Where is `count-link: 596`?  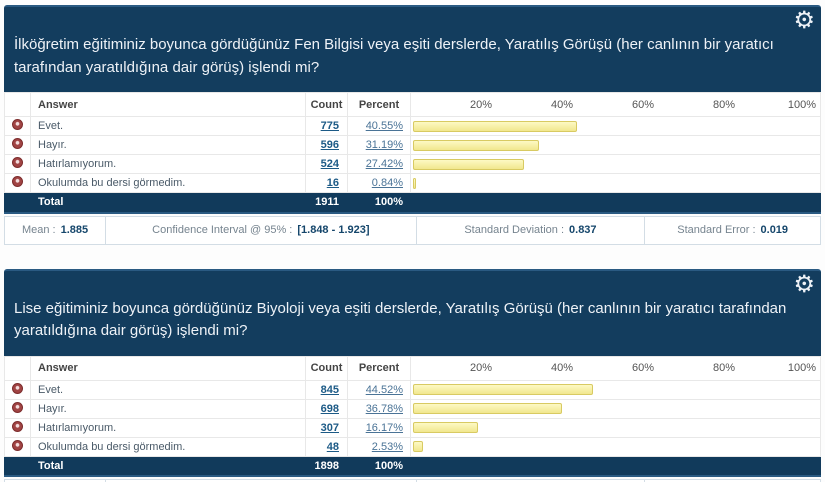
count-link: 596 is located at coordinates (329, 145).